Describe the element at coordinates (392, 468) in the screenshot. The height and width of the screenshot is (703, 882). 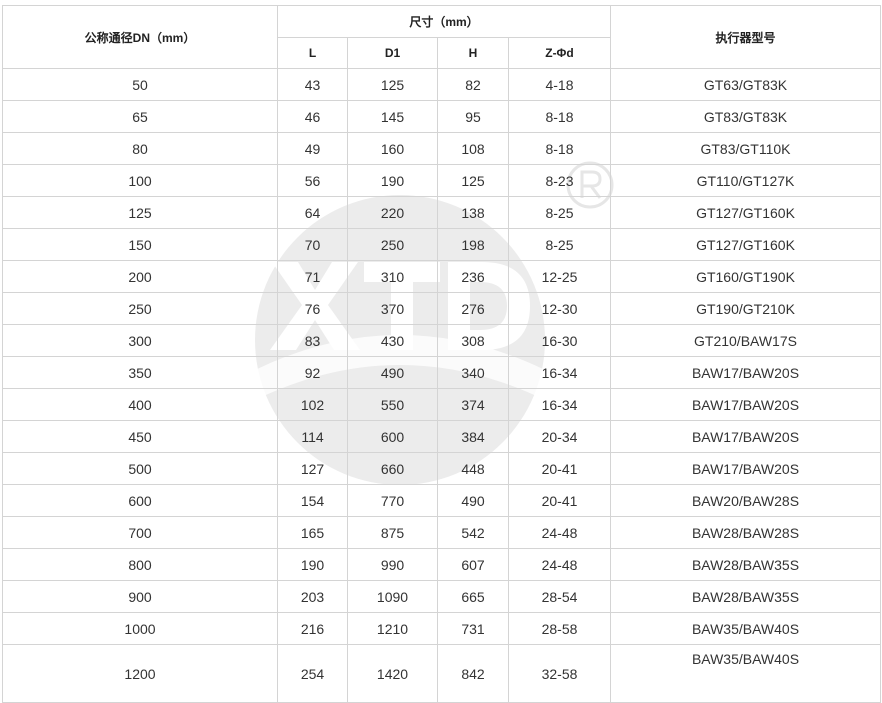
I see `cell-d1: 660` at that location.